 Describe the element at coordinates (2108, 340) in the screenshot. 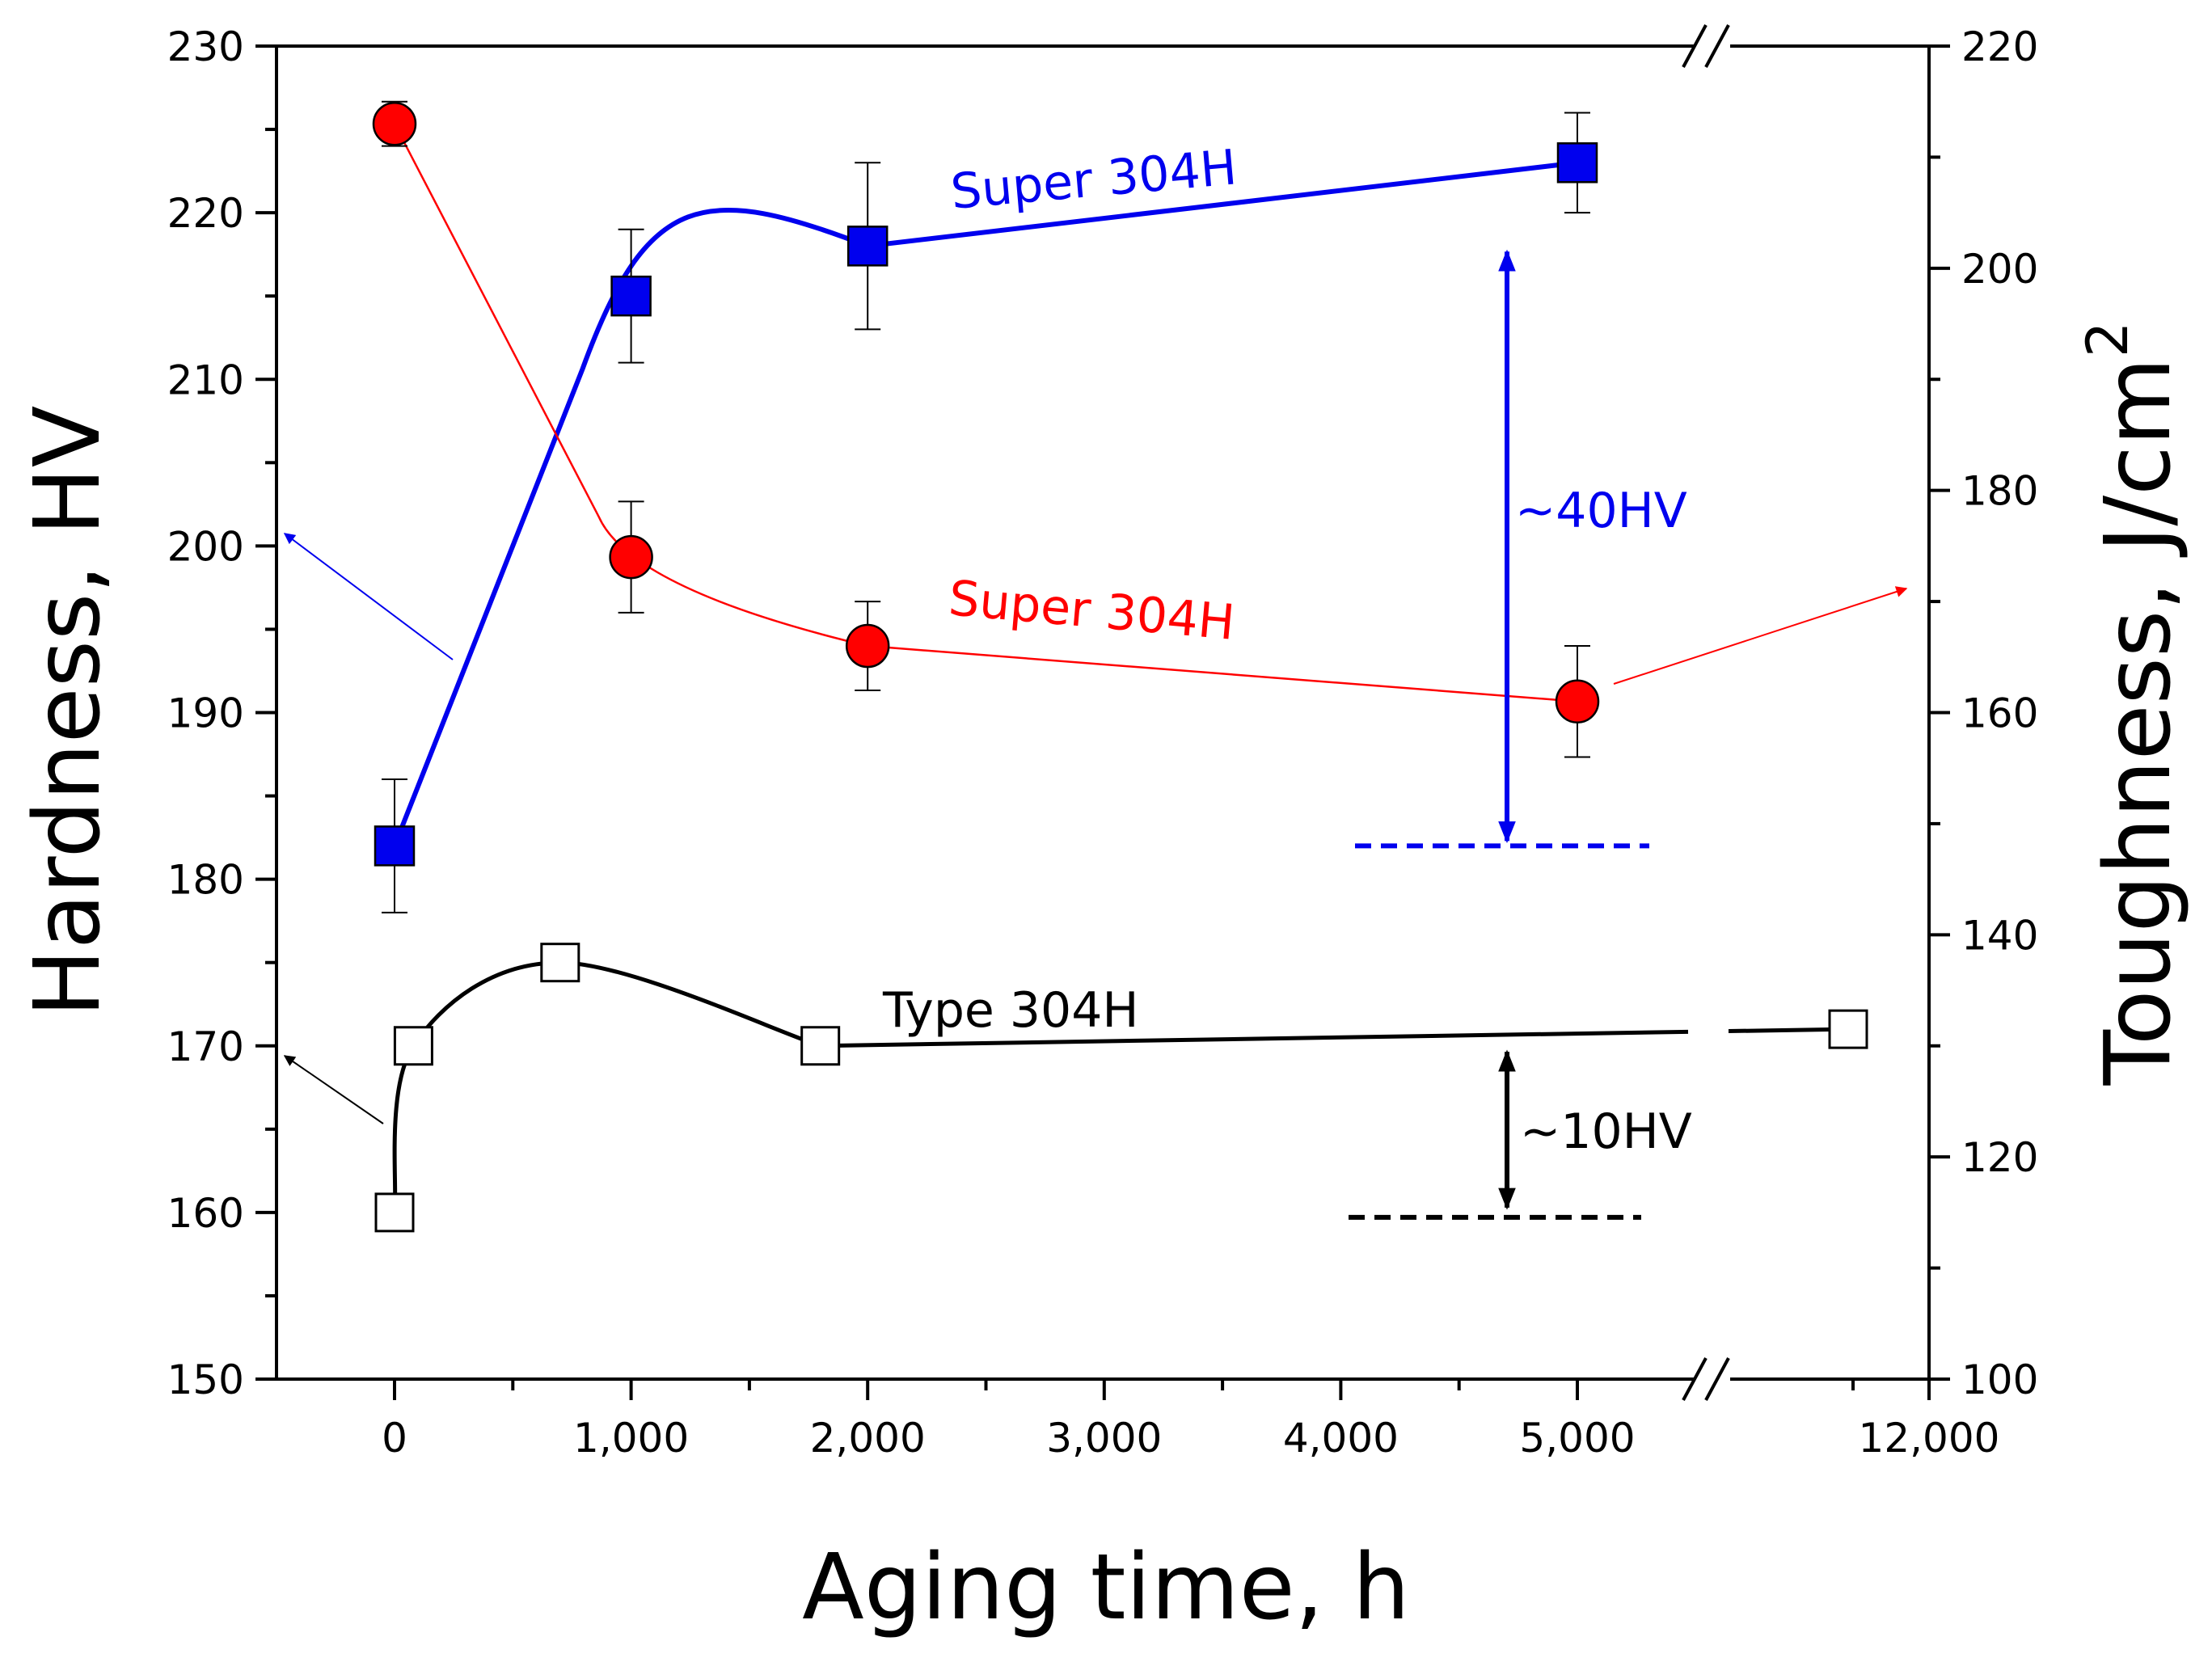

I see `y-axis-title-right-superscript: 2` at that location.